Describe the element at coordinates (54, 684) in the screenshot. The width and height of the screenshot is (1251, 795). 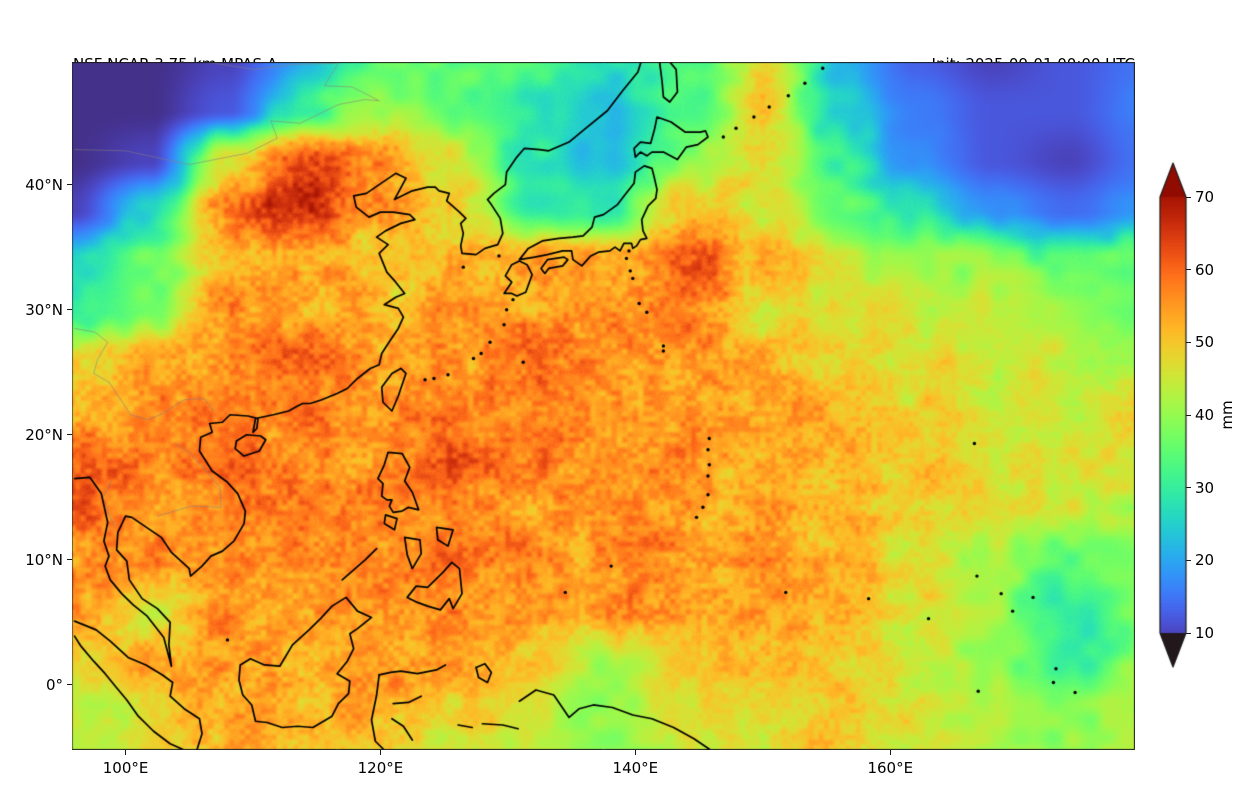
I see `y-tick-label: 0°` at that location.